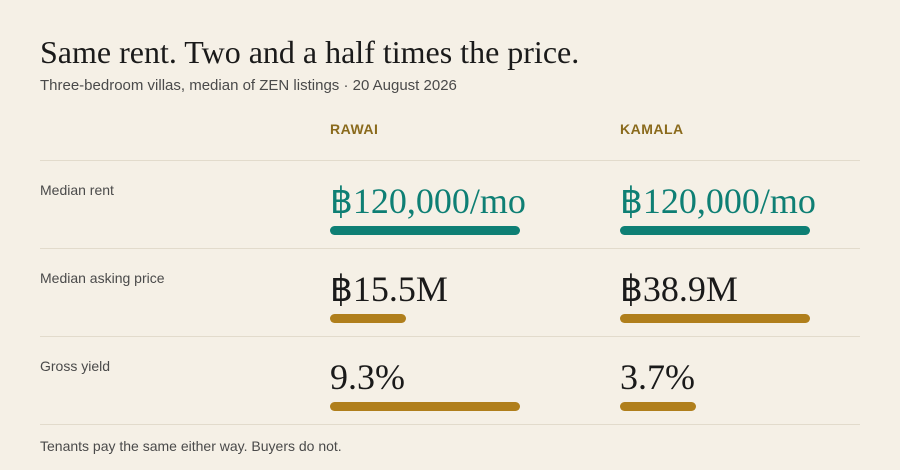 This screenshot has width=900, height=470. Describe the element at coordinates (367, 377) in the screenshot. I see `value-rawai-gross-yield: 9.3%` at that location.